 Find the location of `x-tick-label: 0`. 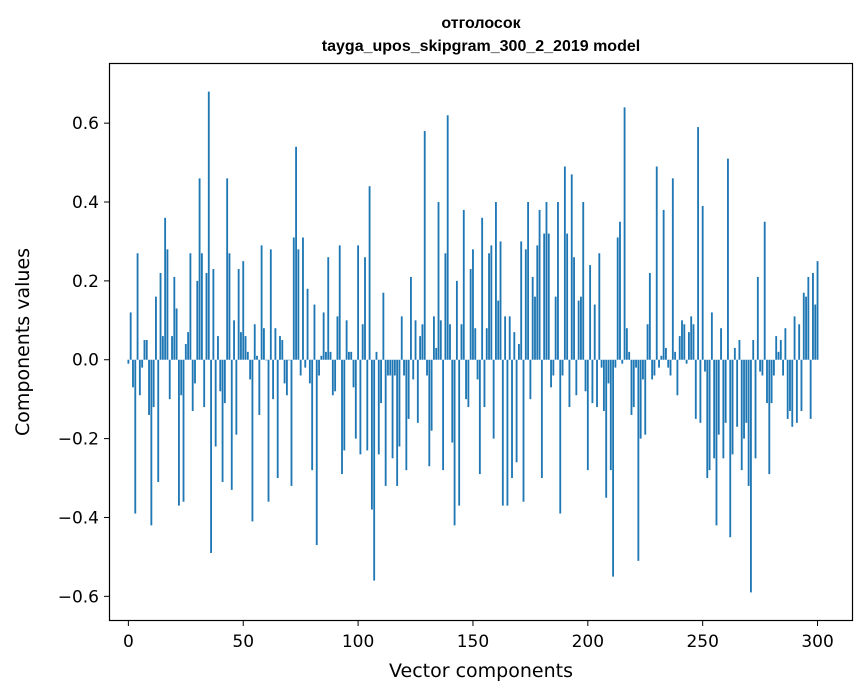

x-tick-label: 0 is located at coordinates (128, 642).